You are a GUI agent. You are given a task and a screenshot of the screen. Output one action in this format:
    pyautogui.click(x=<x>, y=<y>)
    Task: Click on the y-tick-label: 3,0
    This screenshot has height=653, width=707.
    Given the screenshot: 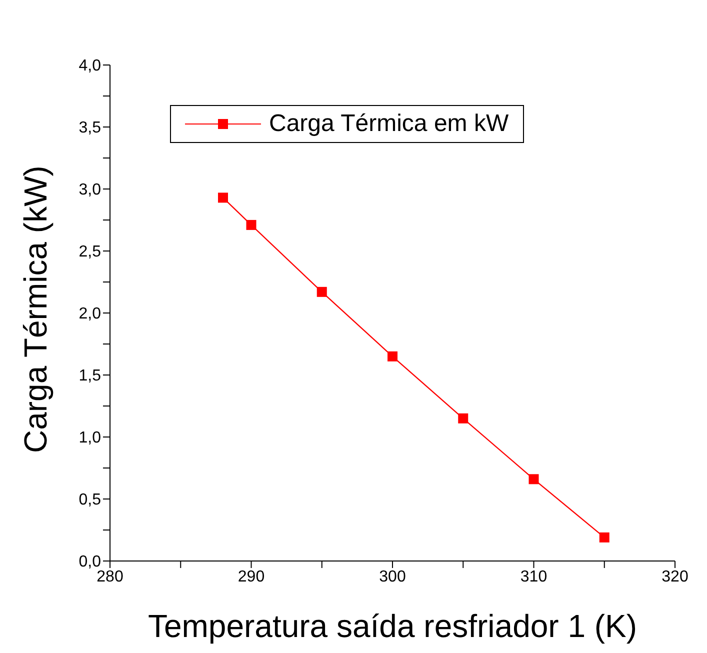 What is the action you would take?
    pyautogui.click(x=90, y=190)
    